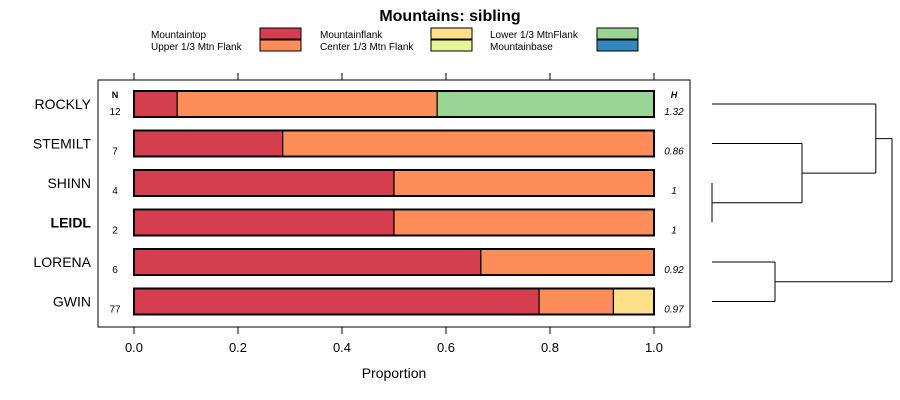  What do you see at coordinates (72, 302) in the screenshot?
I see `category-label: GWIN` at bounding box center [72, 302].